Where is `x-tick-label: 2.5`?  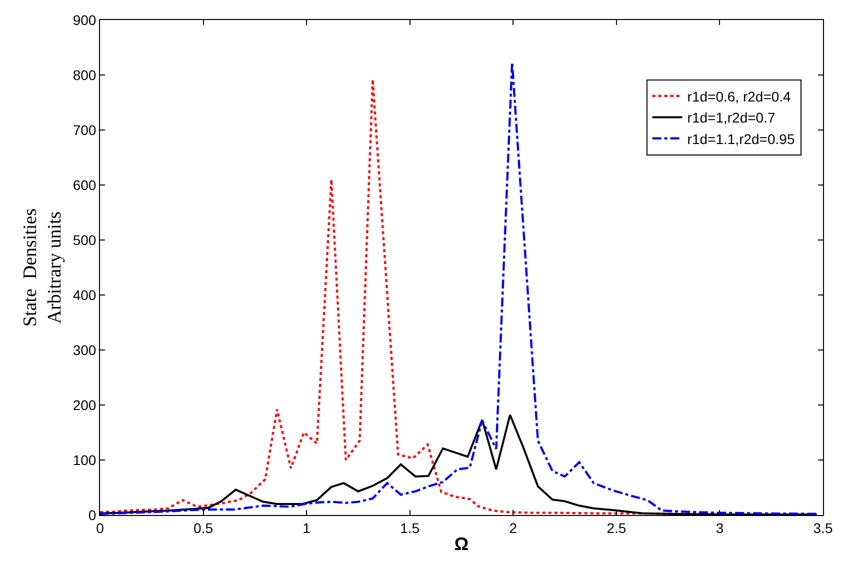 x-tick-label: 2.5 is located at coordinates (616, 528).